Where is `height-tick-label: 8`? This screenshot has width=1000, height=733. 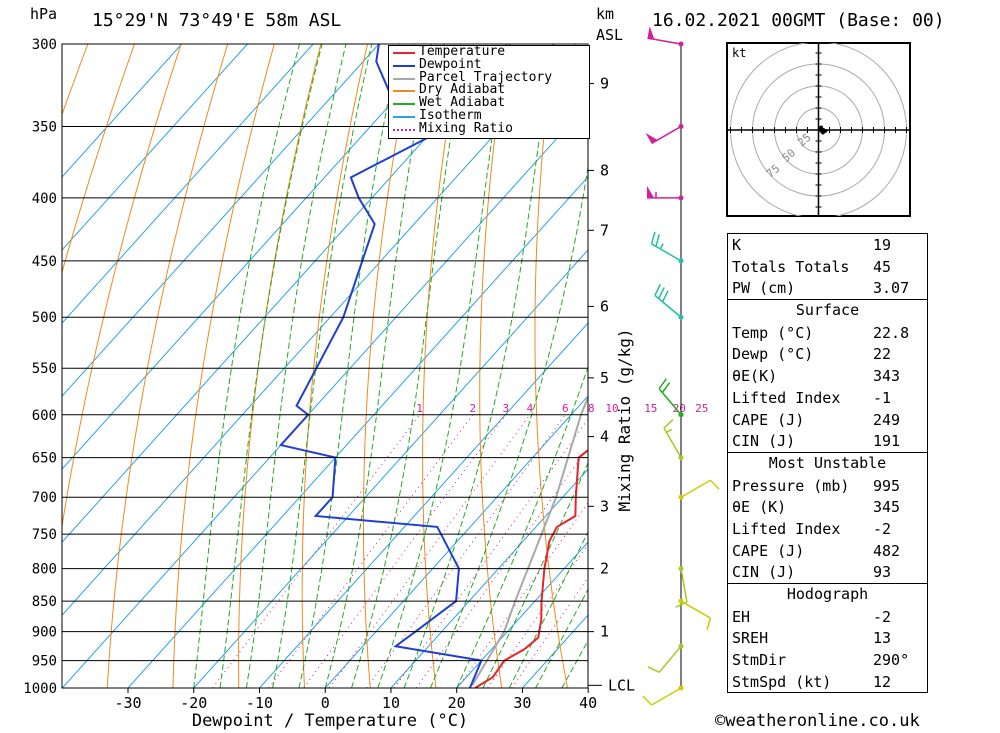 height-tick-label: 8 is located at coordinates (604, 170).